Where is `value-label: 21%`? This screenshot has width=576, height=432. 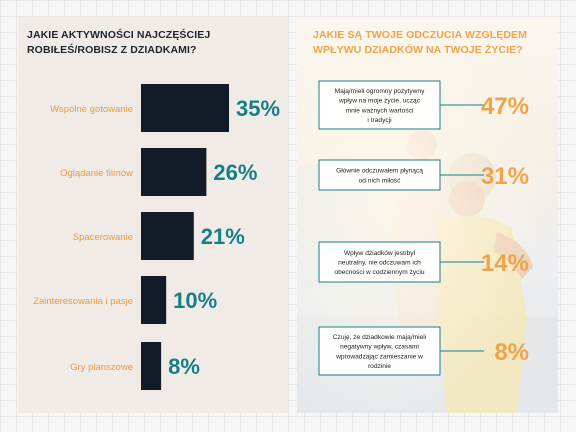 value-label: 21% is located at coordinates (223, 236).